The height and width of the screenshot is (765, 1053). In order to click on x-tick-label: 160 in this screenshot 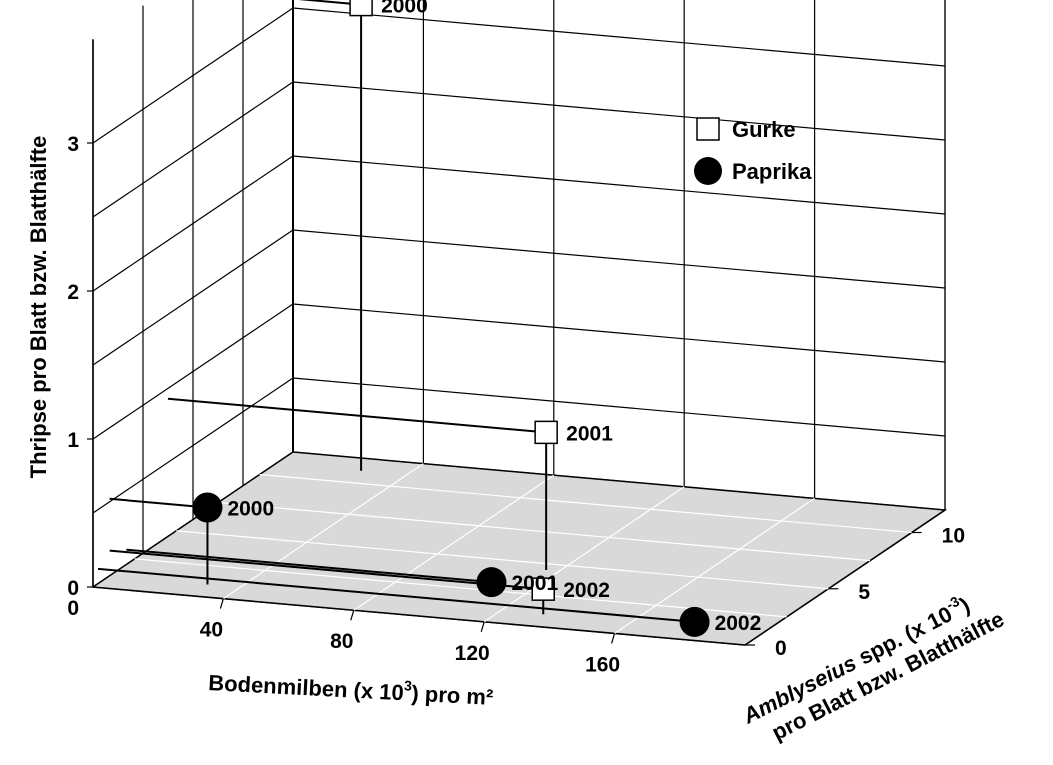, I will do `click(602, 664)`.